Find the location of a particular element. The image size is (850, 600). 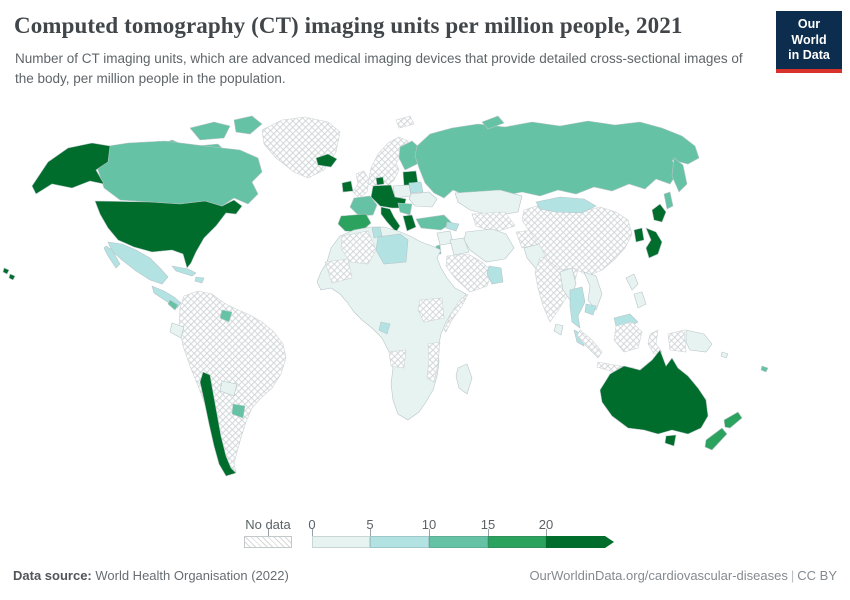

country-cambodia is located at coordinates (590, 309).